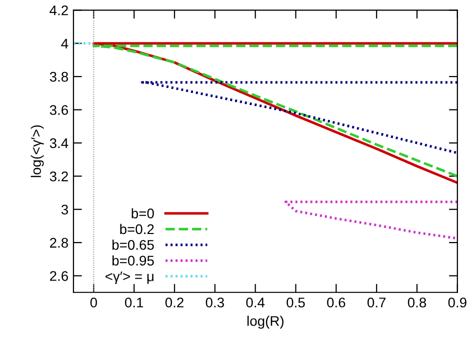 The height and width of the screenshot is (338, 474). Describe the element at coordinates (336, 303) in the screenshot. I see `x-tick-label: 0.6` at that location.